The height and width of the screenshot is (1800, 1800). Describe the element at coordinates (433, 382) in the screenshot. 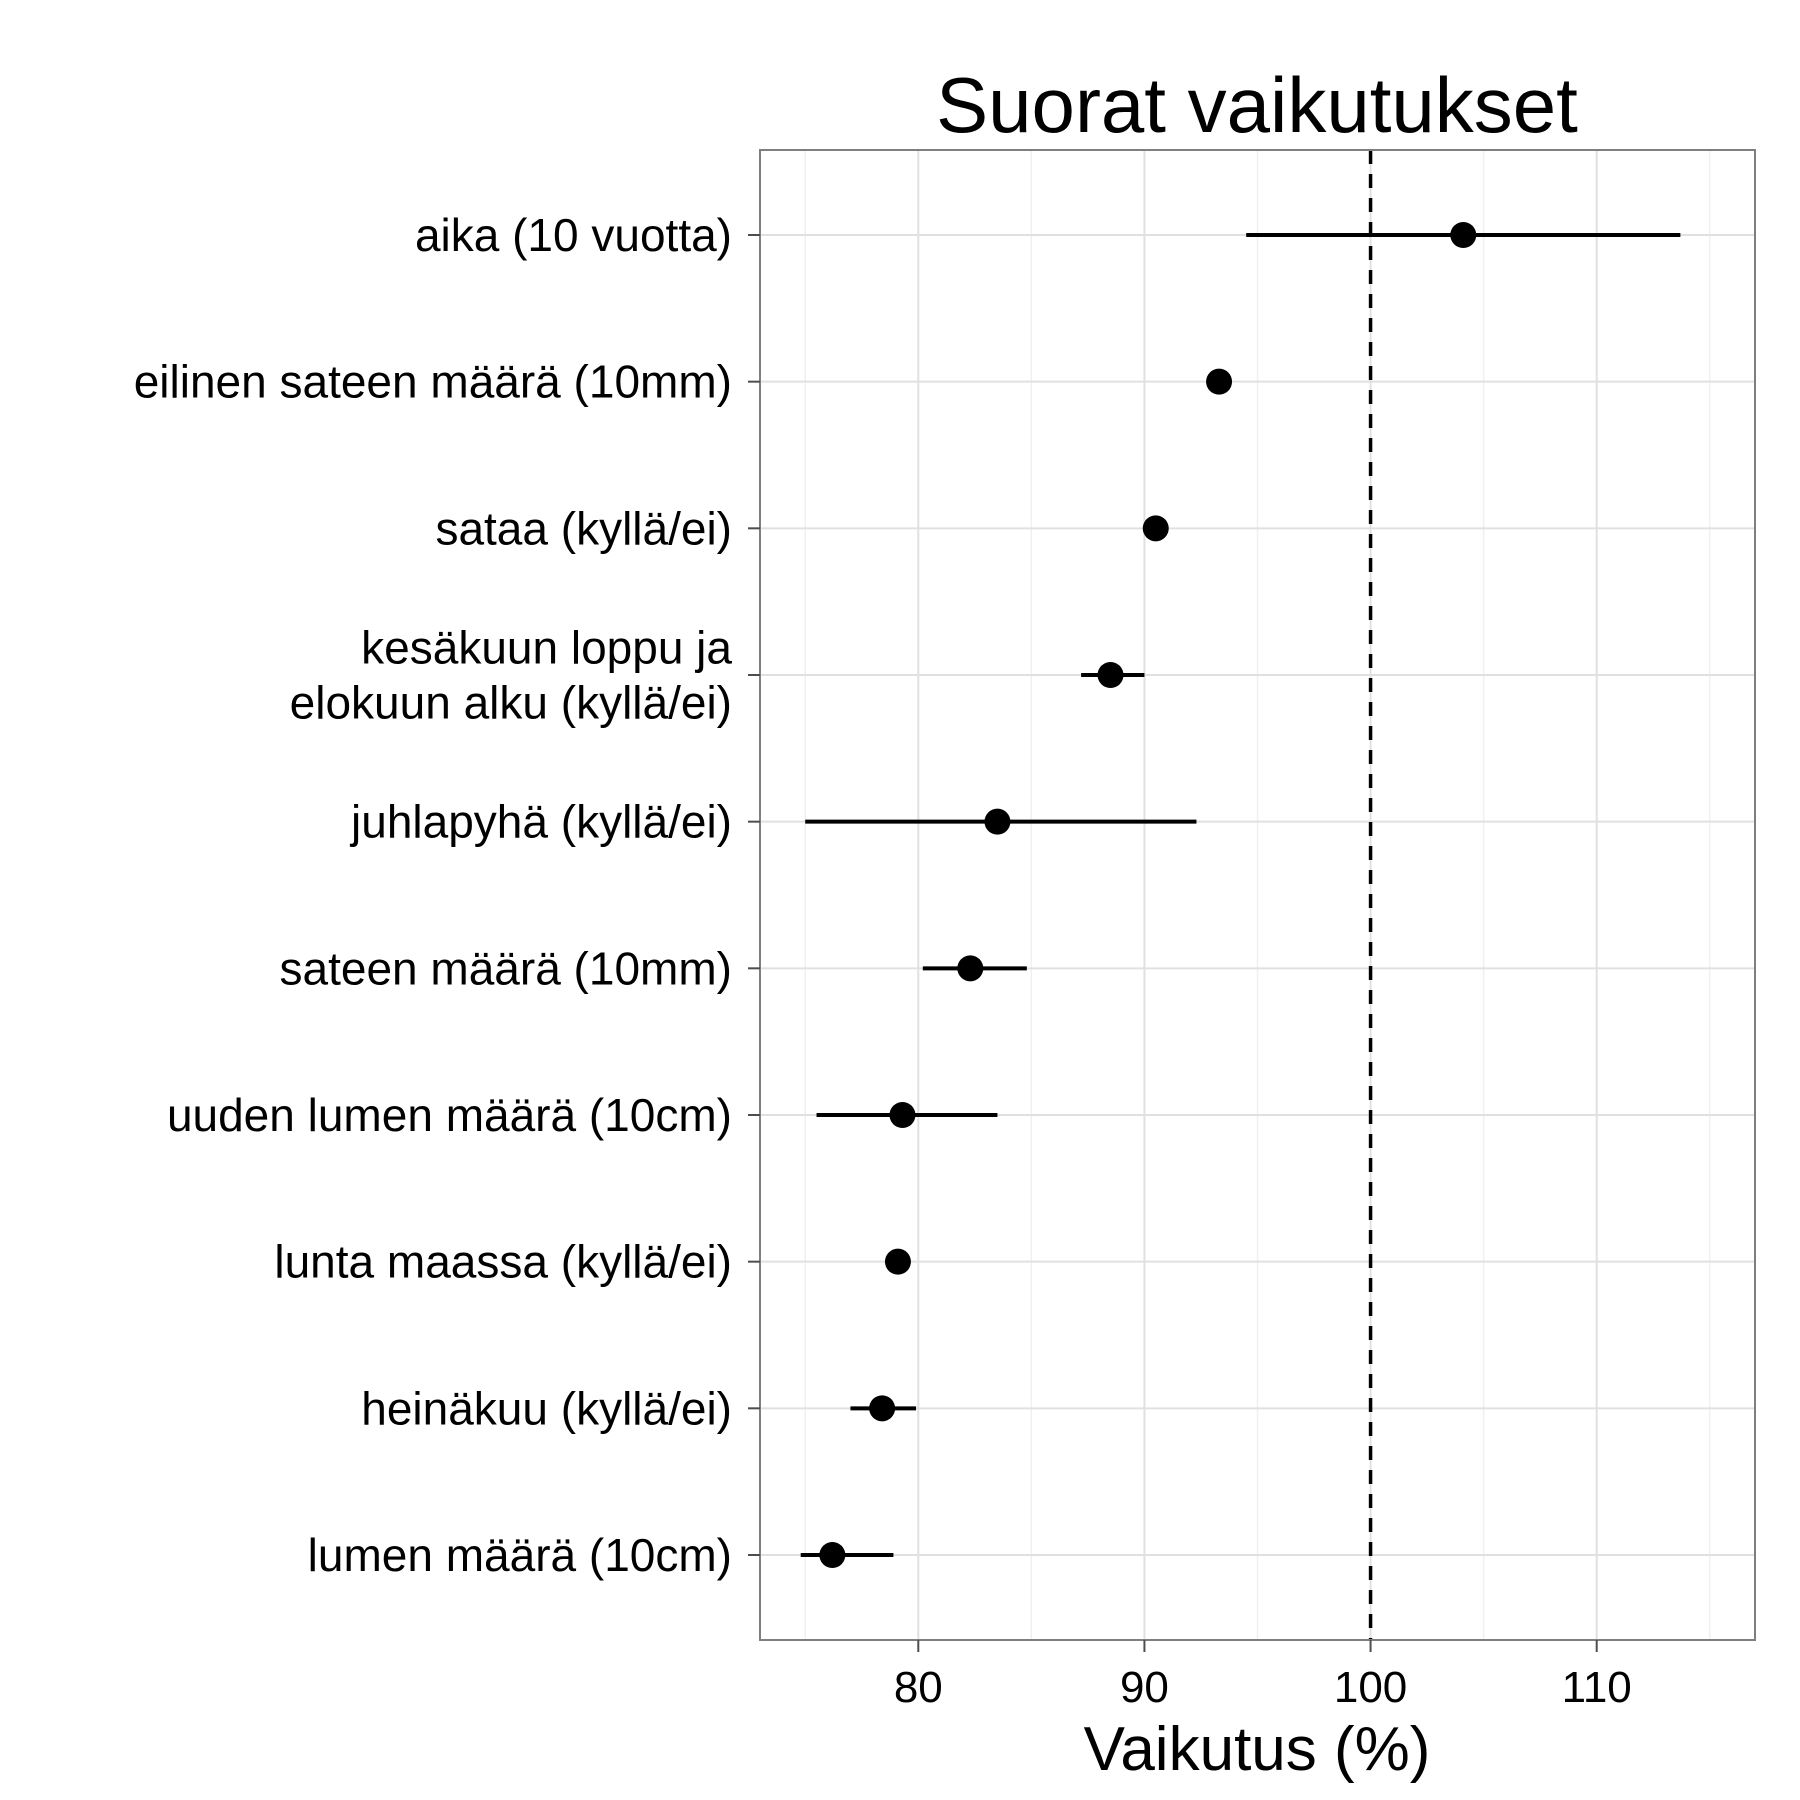

I see `y-tick-label: eilinen sateen määrä (10mm)` at that location.